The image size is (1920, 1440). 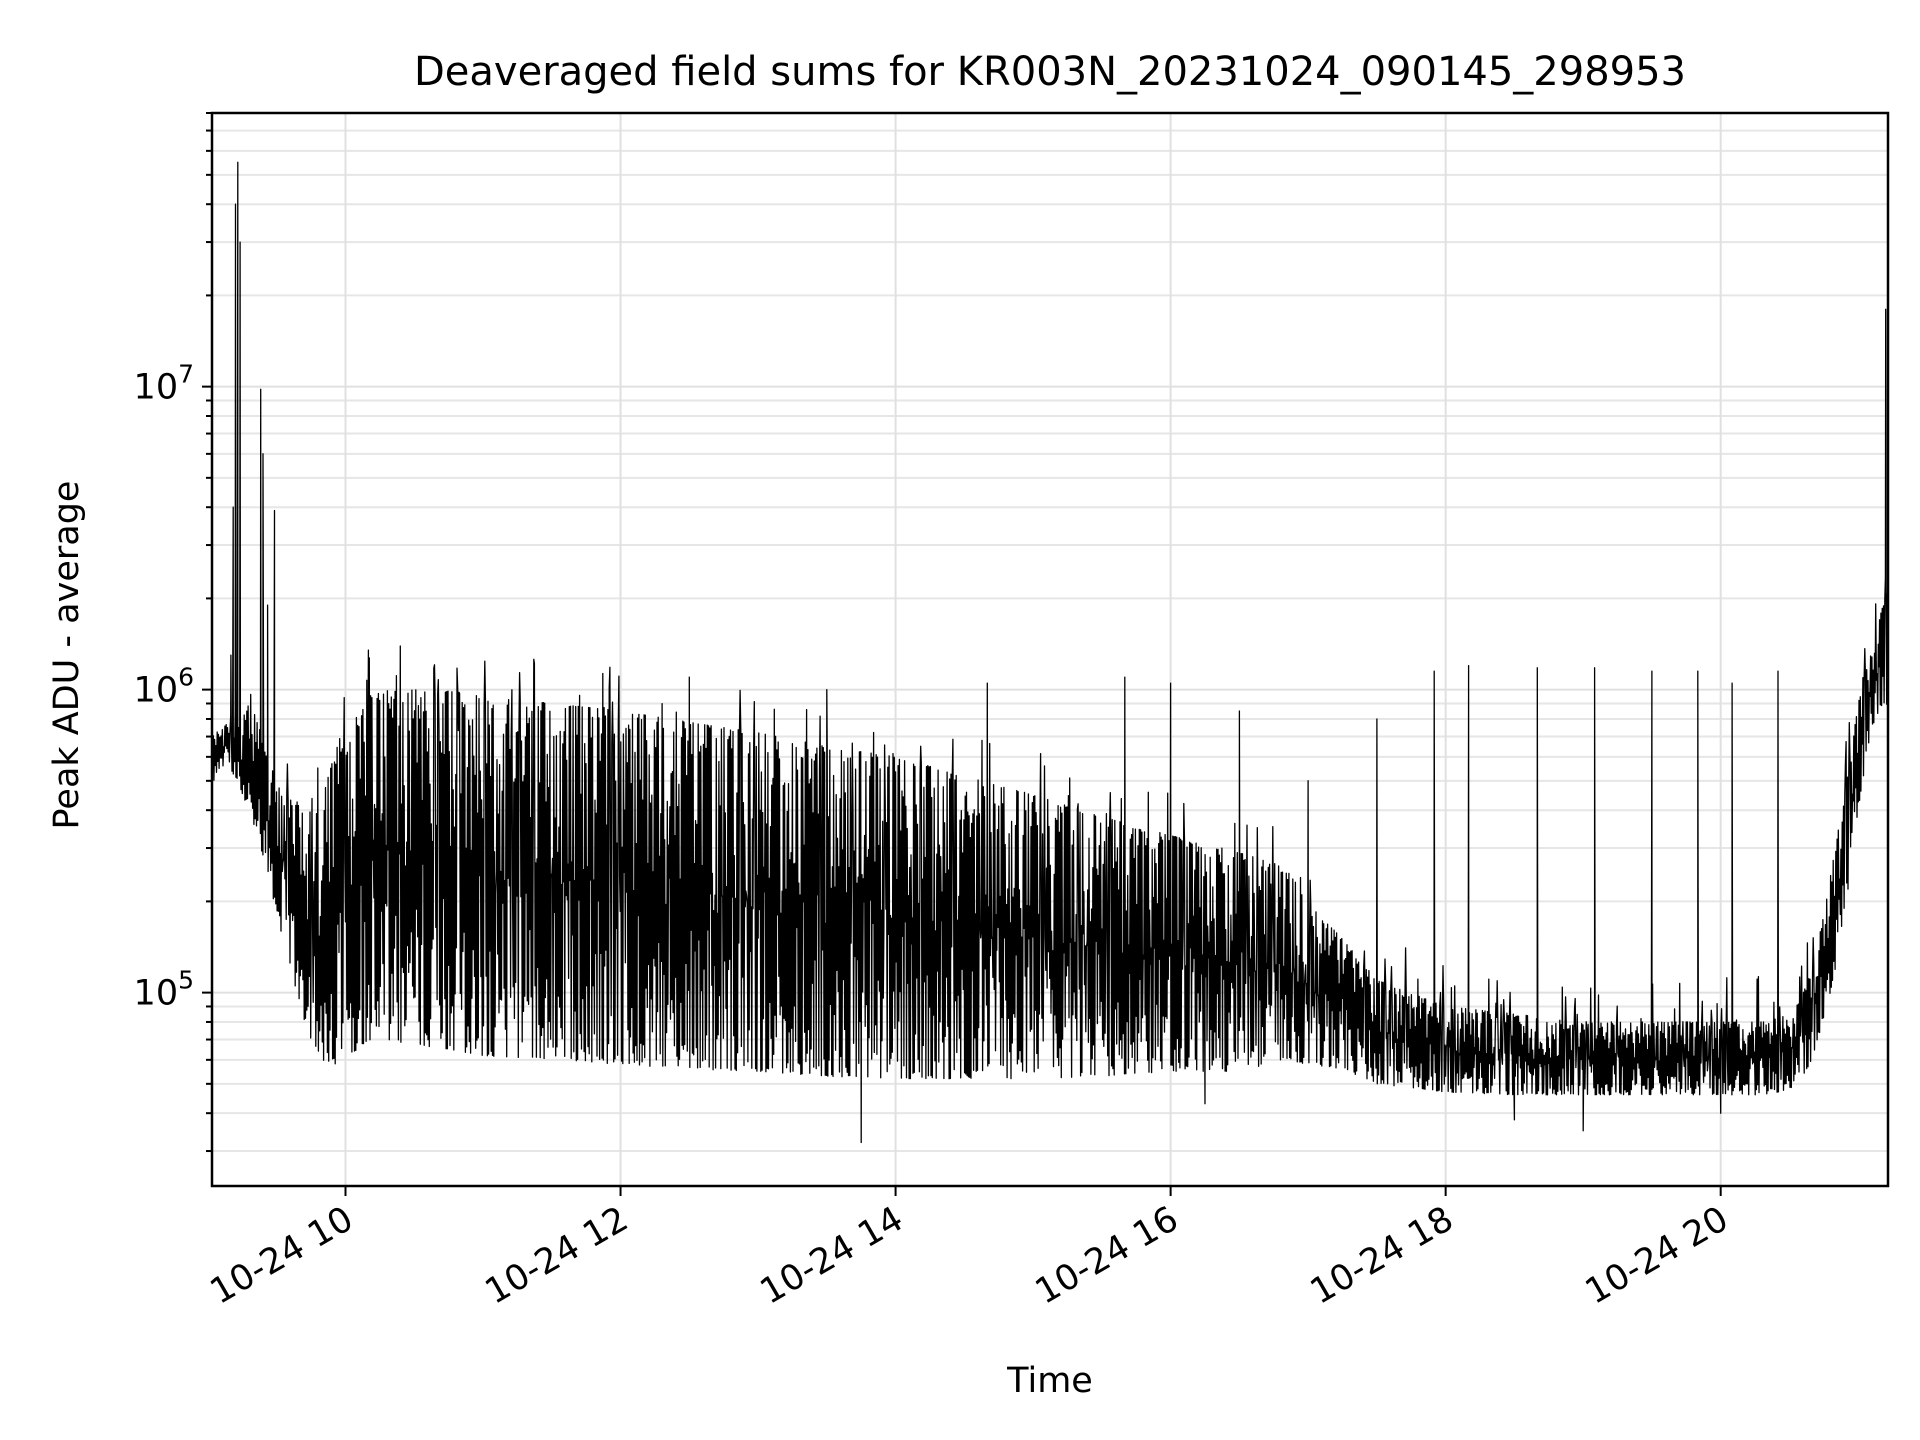 I want to click on y-tick-label: 10⁵, so click(x=164, y=990).